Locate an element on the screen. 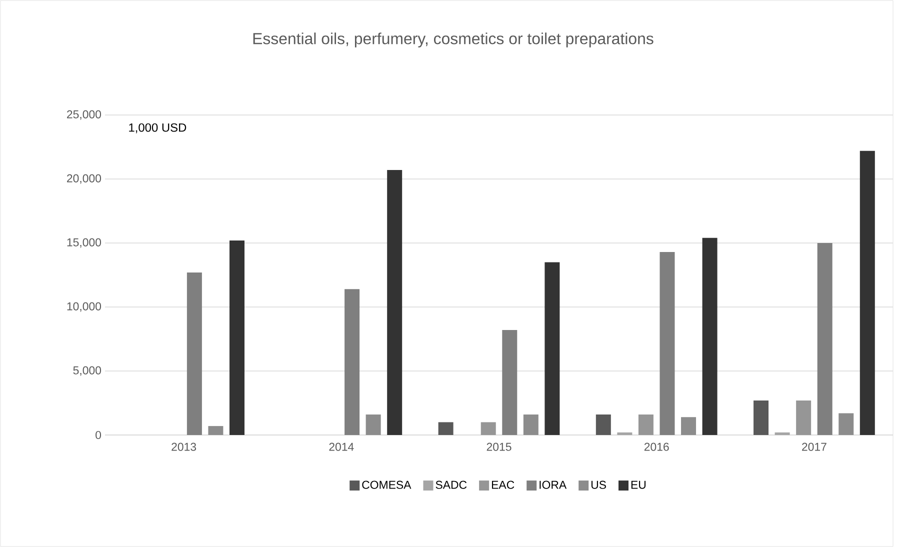 This screenshot has width=907, height=547. x-tick-label: 2014 is located at coordinates (341, 446).